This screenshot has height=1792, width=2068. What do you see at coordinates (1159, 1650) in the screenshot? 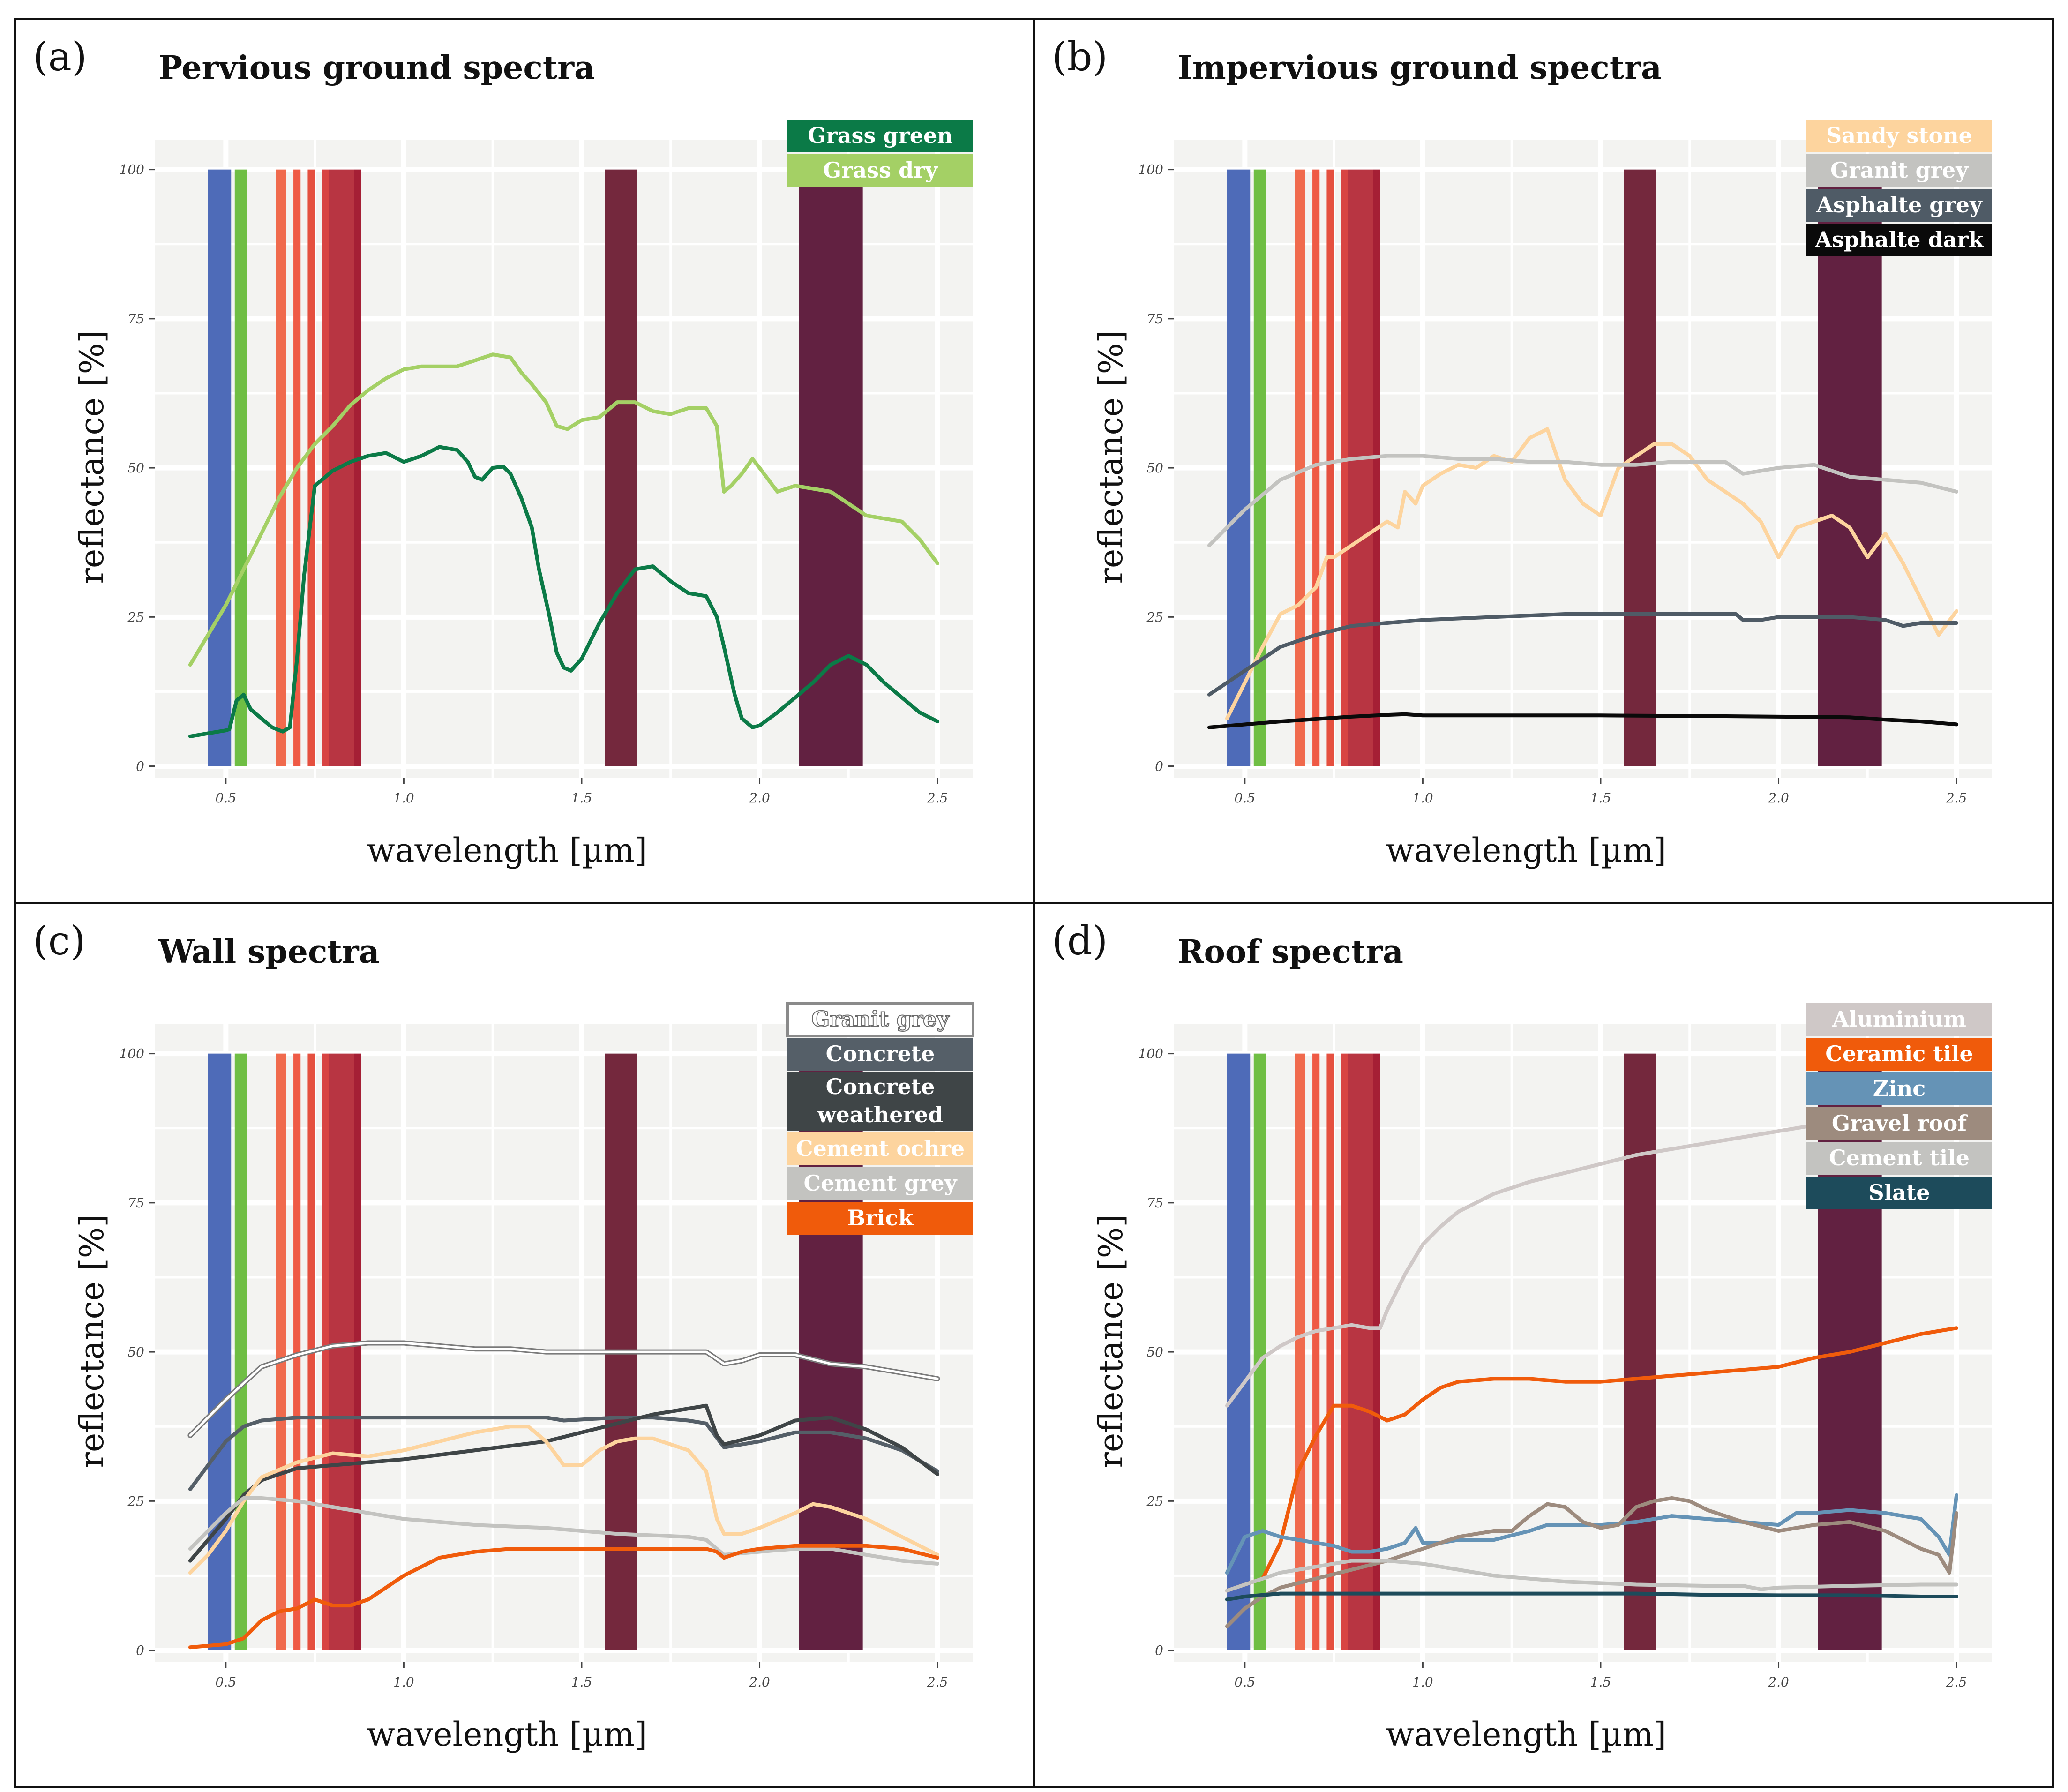
I see `panel-d-y-tick-label: 0` at bounding box center [1159, 1650].